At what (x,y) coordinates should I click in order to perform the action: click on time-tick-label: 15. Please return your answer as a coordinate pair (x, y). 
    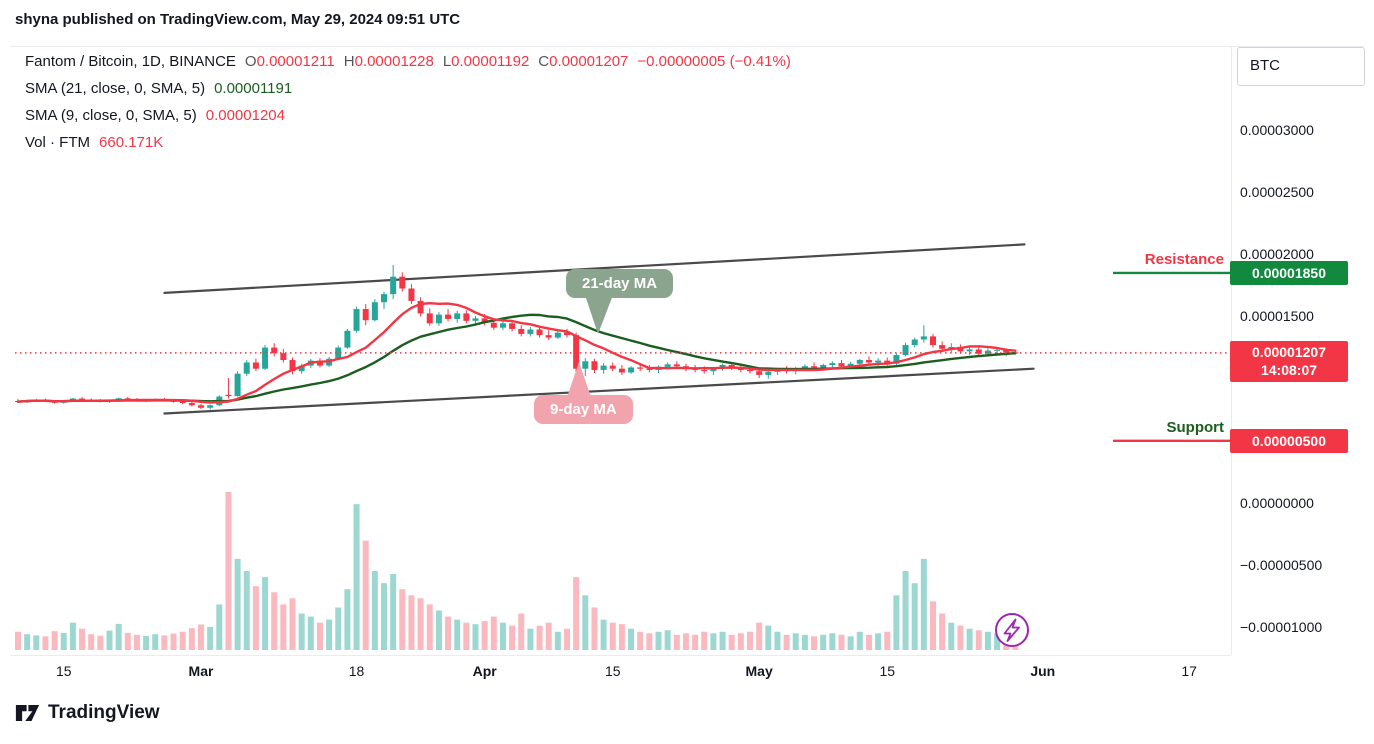
    Looking at the image, I should click on (63, 671).